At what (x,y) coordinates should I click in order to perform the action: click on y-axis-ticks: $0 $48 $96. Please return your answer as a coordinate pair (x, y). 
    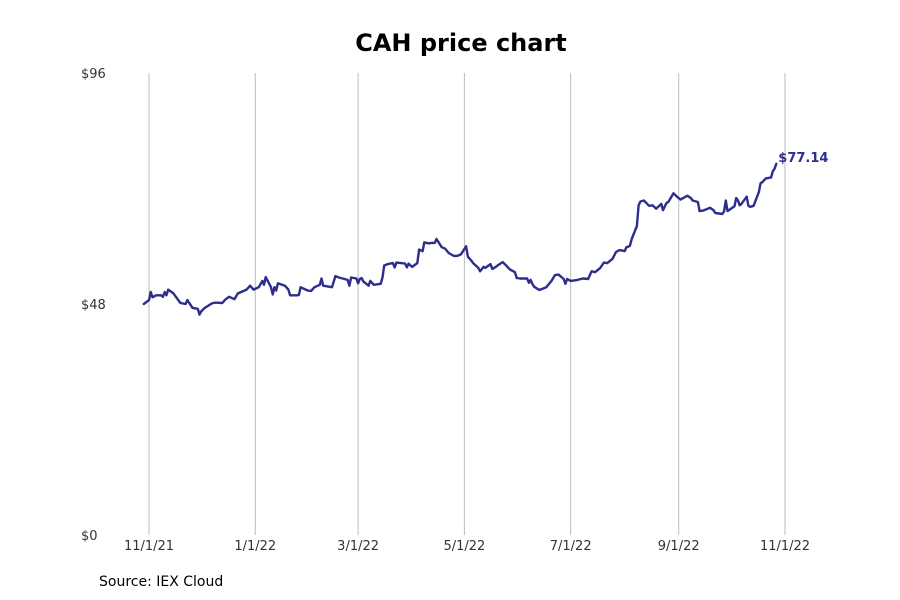
    Looking at the image, I should click on (93, 305).